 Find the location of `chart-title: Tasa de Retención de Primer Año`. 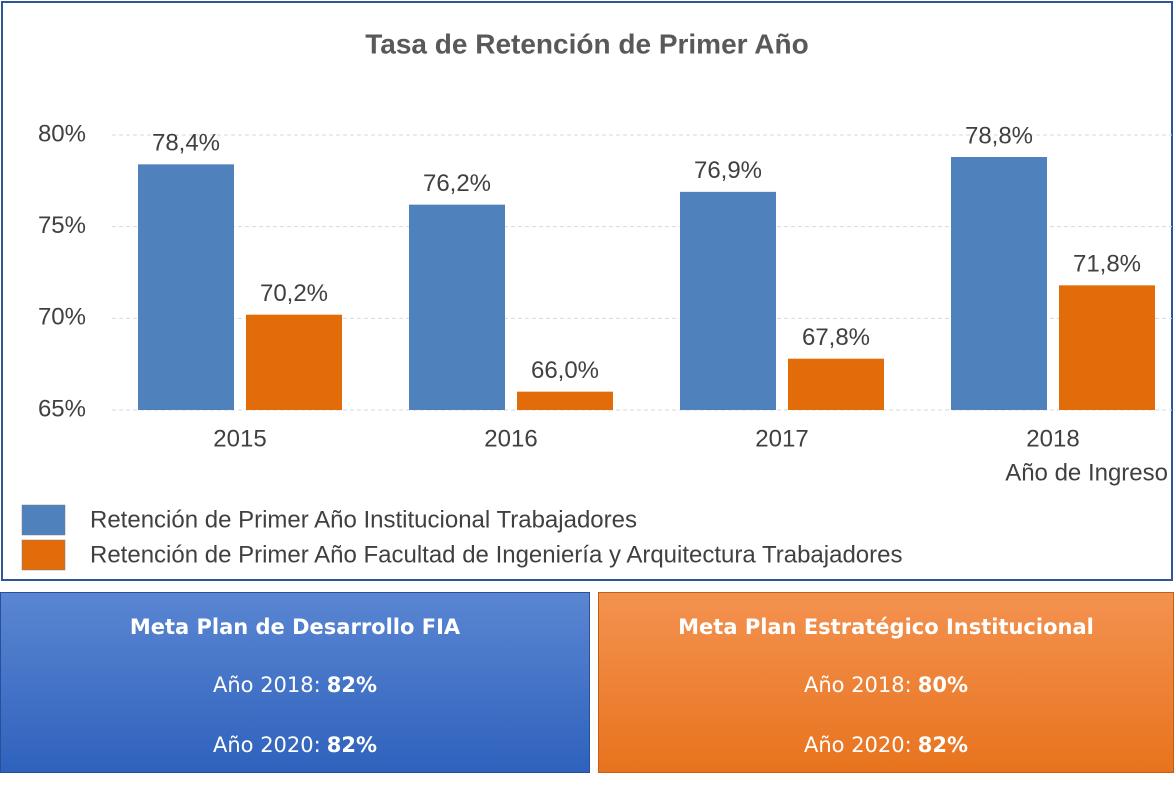

chart-title: Tasa de Retención de Primer Año is located at coordinates (586, 43).